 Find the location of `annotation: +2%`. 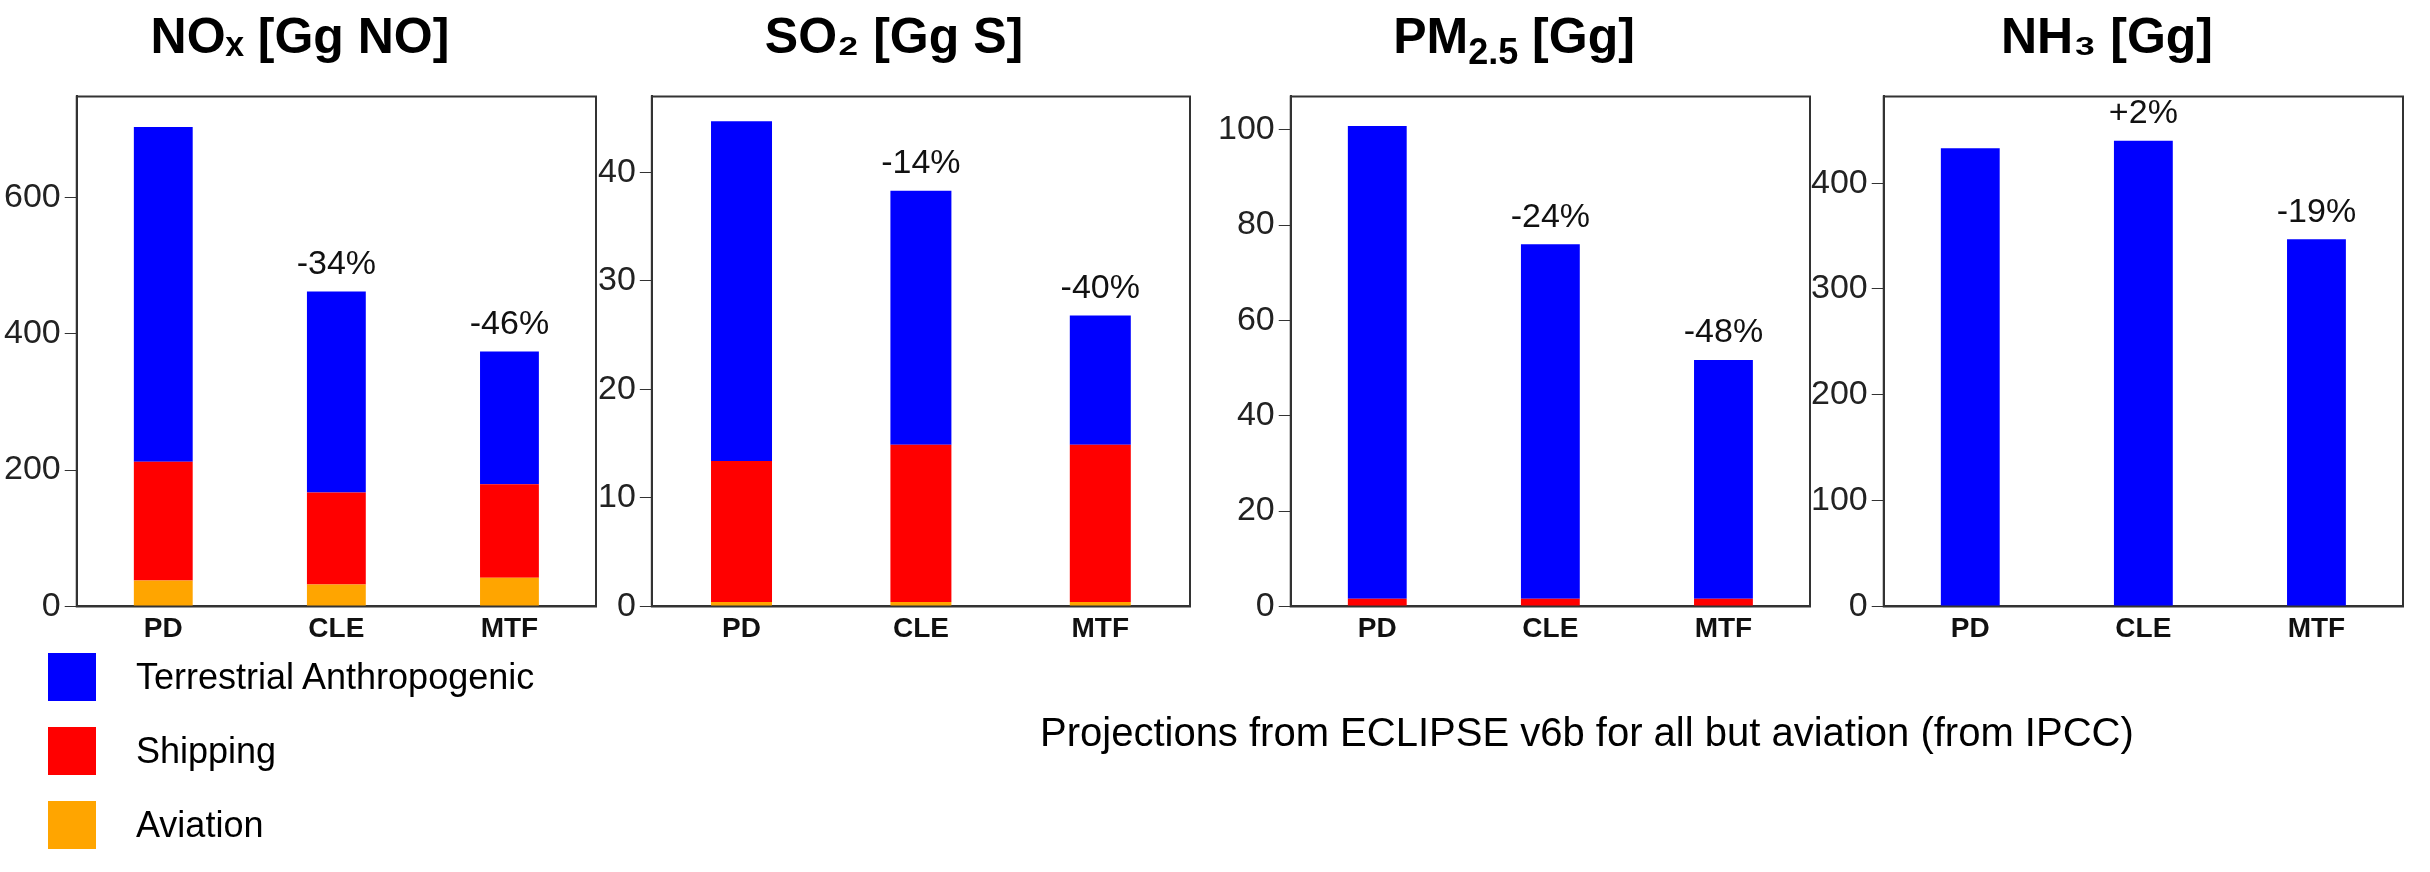

annotation: +2% is located at coordinates (2143, 111).